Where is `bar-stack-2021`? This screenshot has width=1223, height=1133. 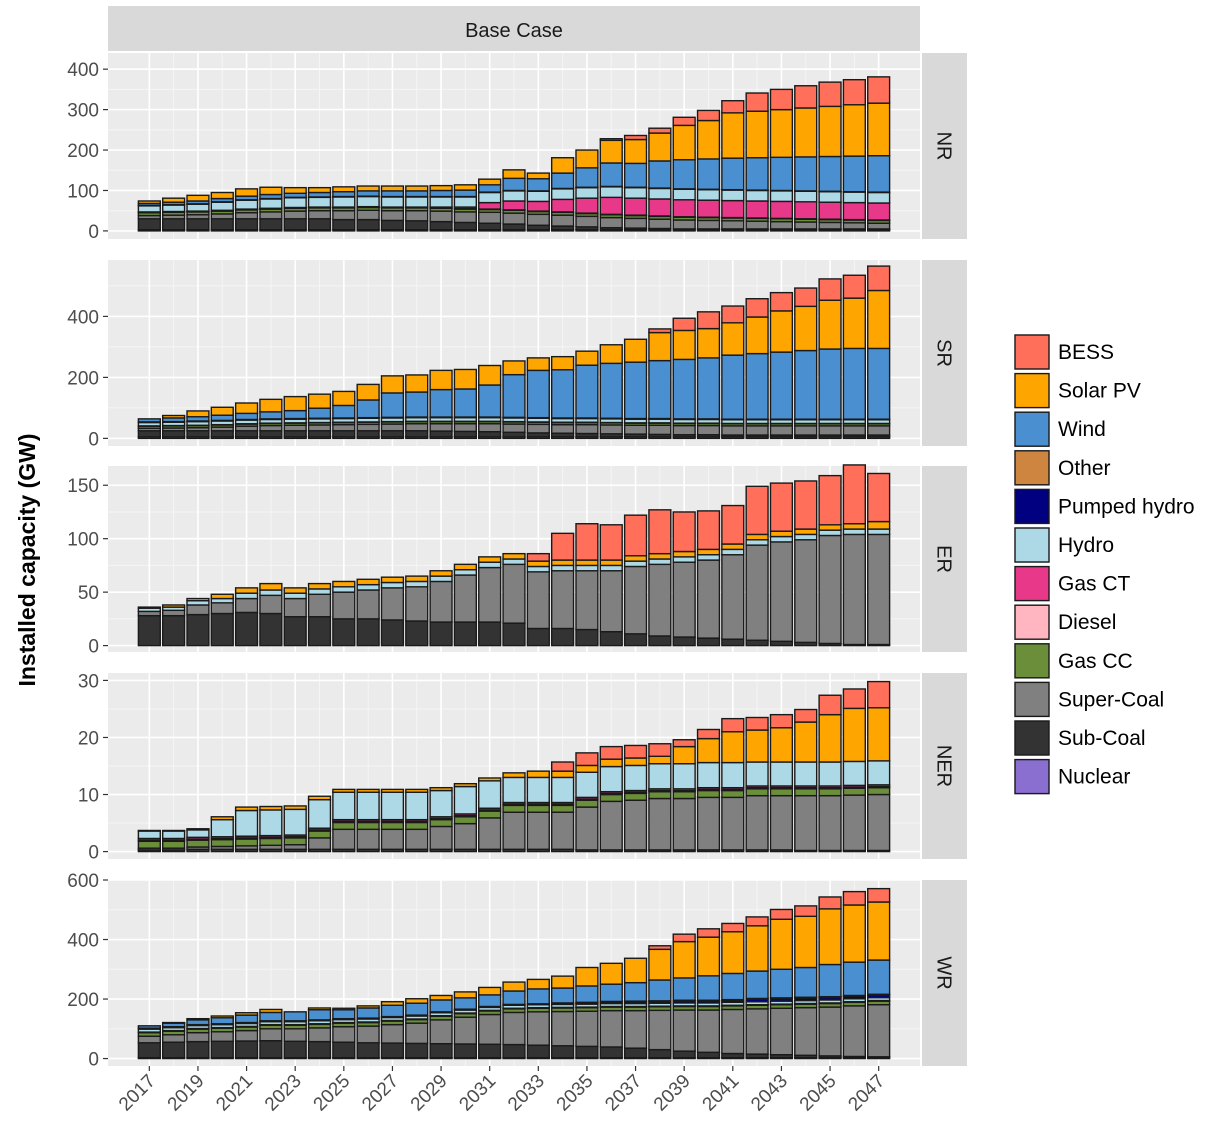 bar-stack-2021 is located at coordinates (246, 829).